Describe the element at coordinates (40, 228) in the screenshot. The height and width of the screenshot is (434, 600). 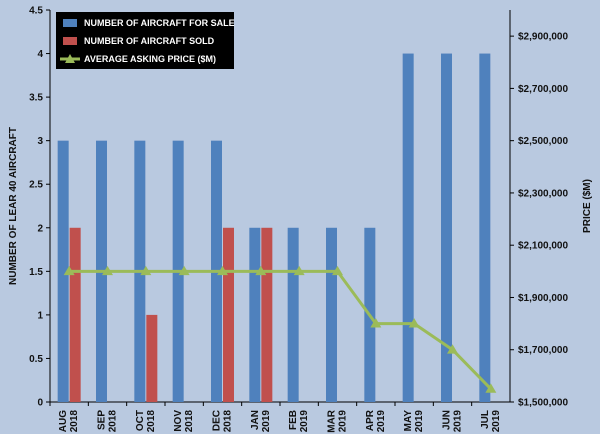
I see `y-tick-label: 2` at that location.